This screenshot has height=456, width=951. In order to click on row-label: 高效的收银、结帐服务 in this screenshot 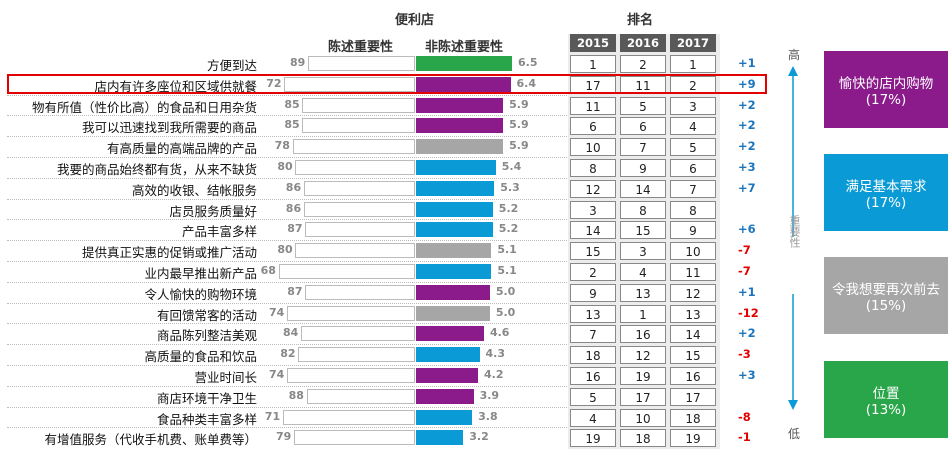, I will do `click(194, 190)`.